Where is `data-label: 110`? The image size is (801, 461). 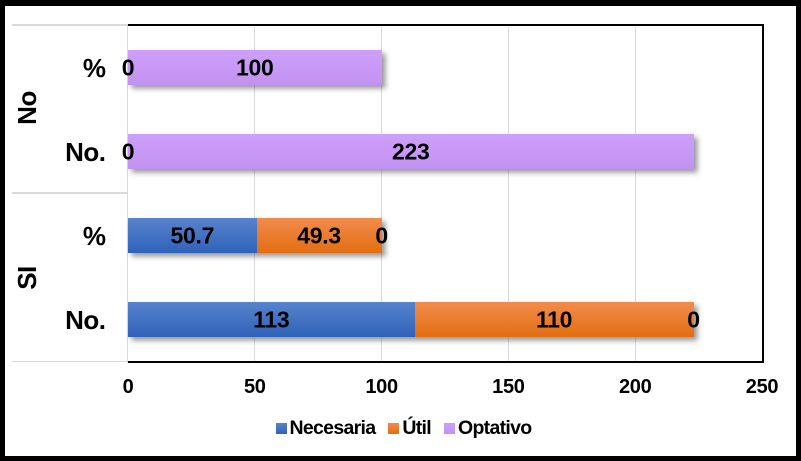 data-label: 110 is located at coordinates (554, 319).